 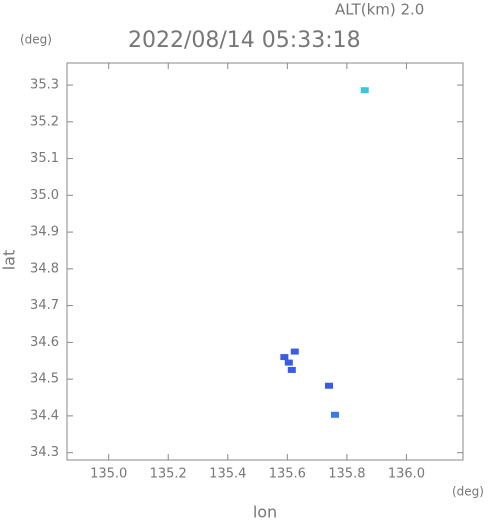 What do you see at coordinates (168, 474) in the screenshot?
I see `x-tick-label: 135.2` at bounding box center [168, 474].